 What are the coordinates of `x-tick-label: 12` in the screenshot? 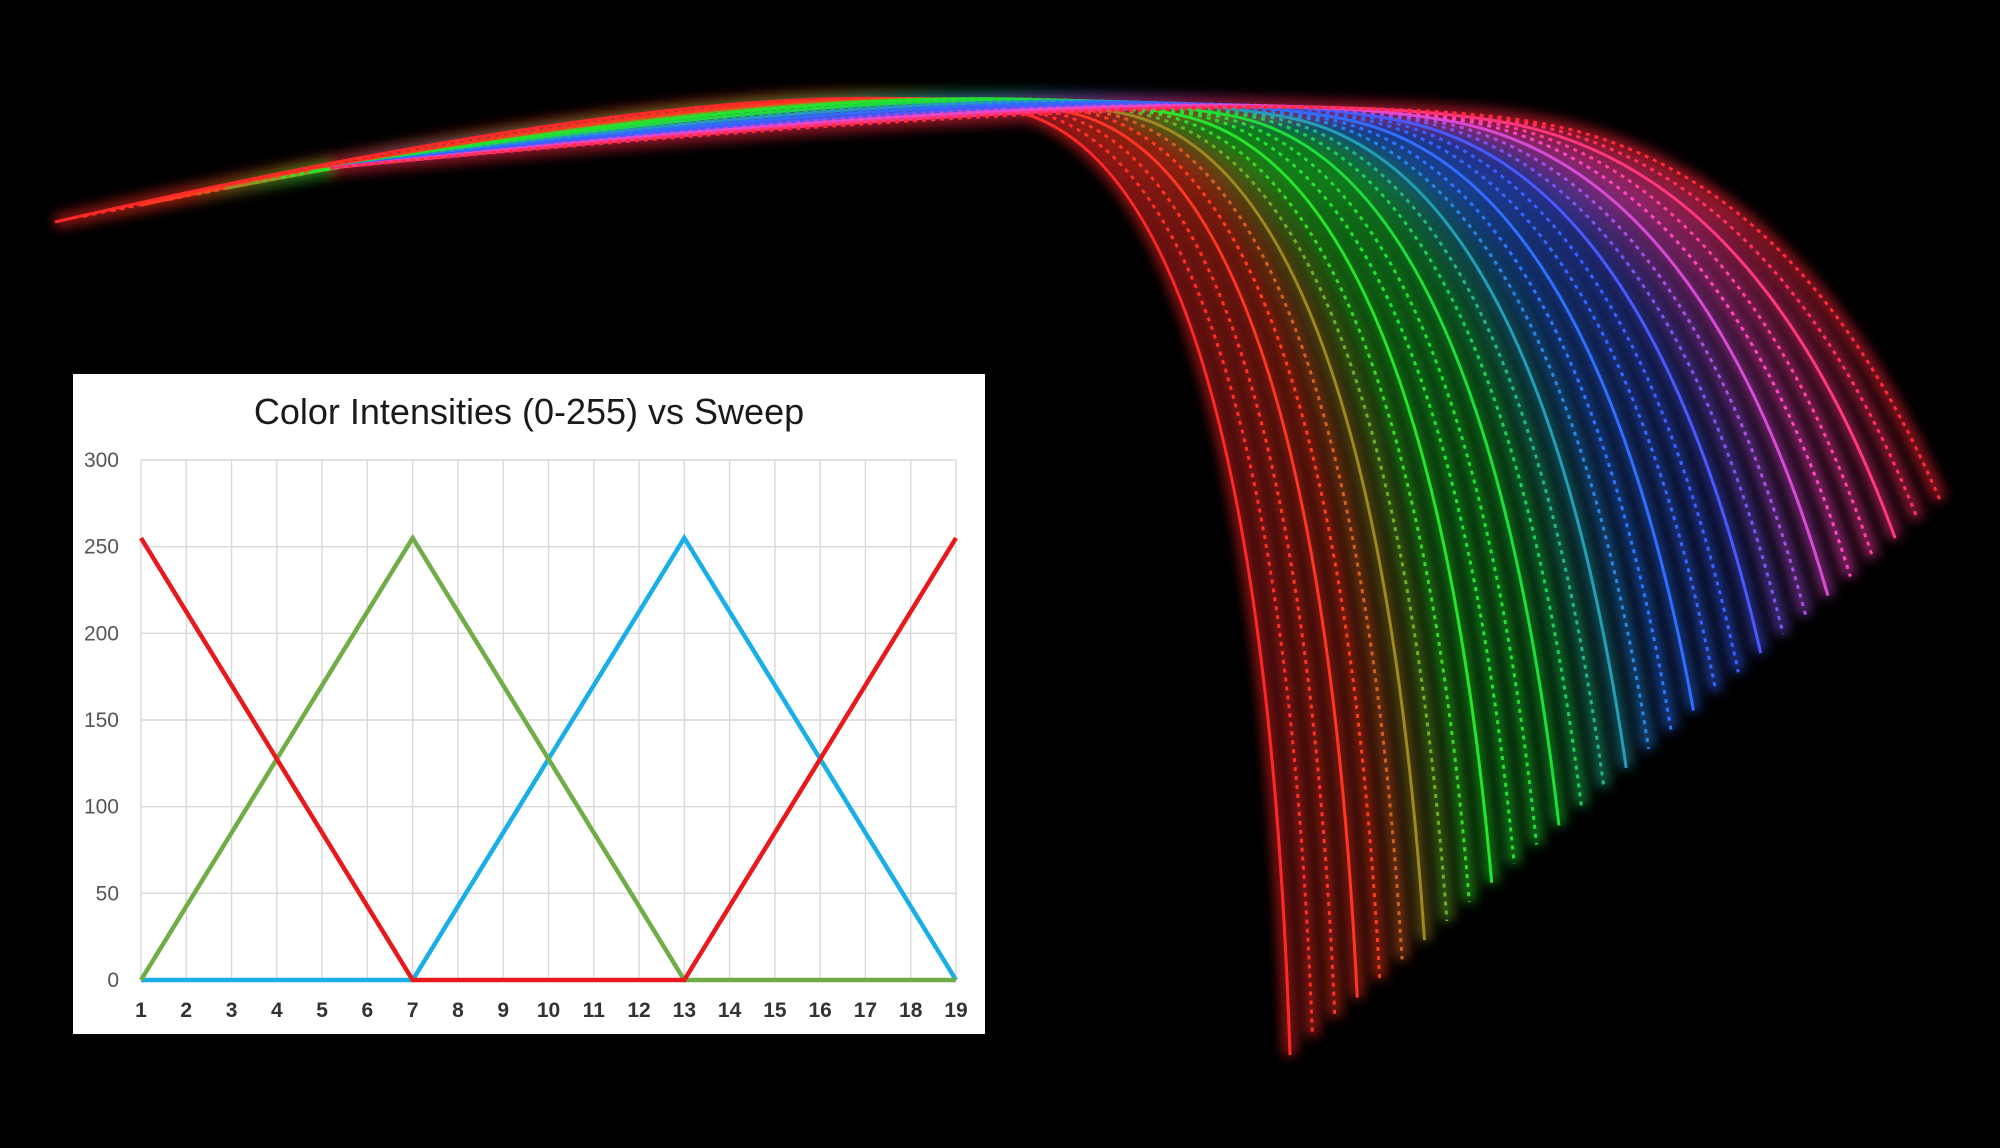 It's located at (638, 1010).